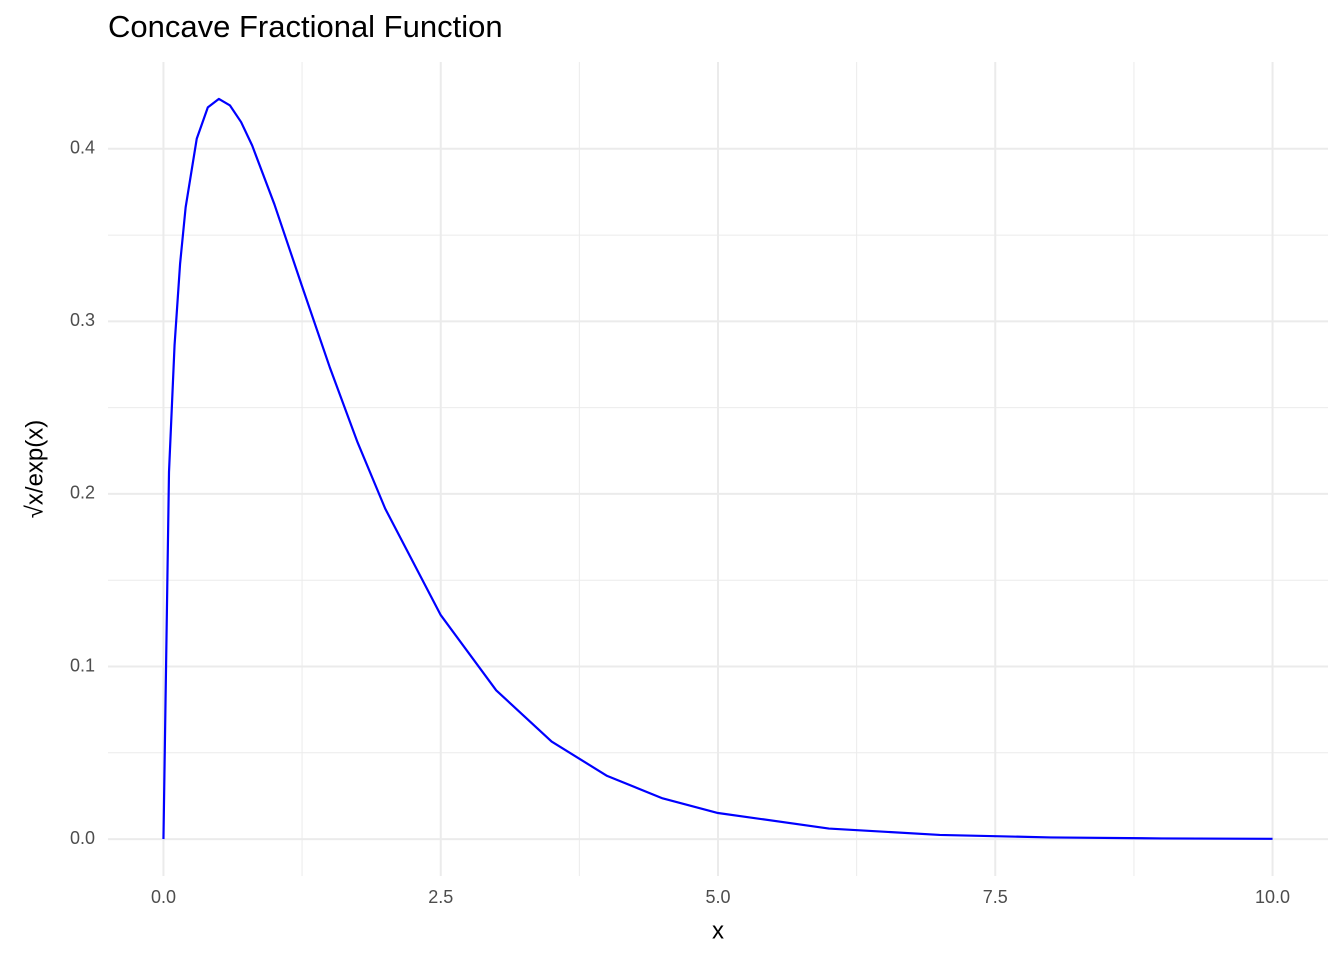  I want to click on y-tick-label: 0.1, so click(82, 665).